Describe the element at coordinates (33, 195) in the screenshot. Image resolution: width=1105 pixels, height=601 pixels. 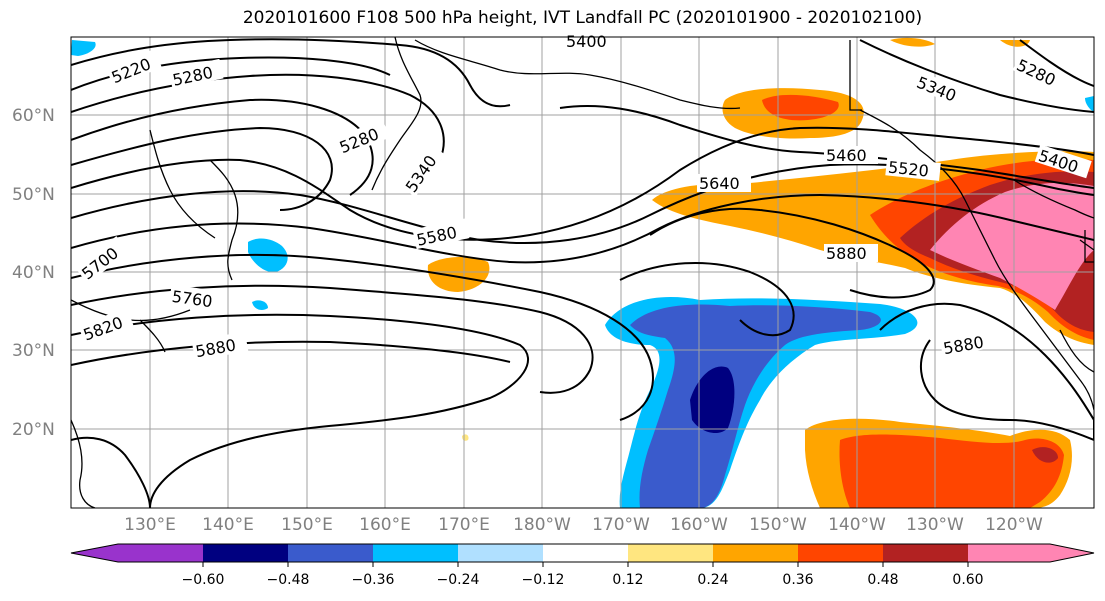
I see `lat-label: 50°N` at that location.